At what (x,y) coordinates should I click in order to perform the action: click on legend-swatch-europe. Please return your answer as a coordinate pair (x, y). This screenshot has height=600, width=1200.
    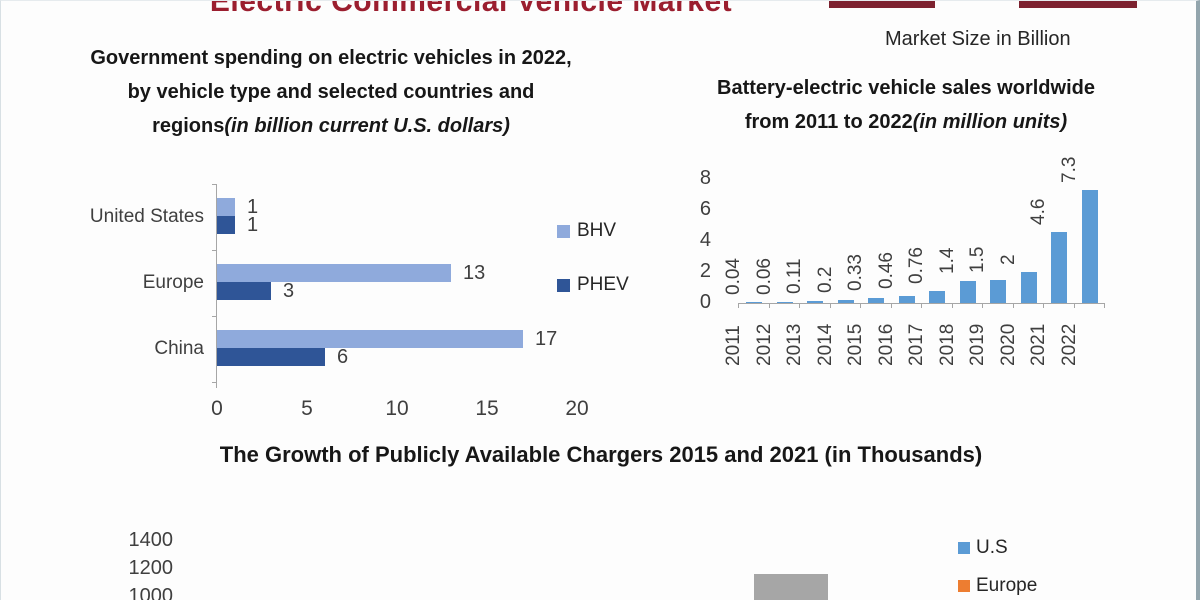
    Looking at the image, I should click on (964, 586).